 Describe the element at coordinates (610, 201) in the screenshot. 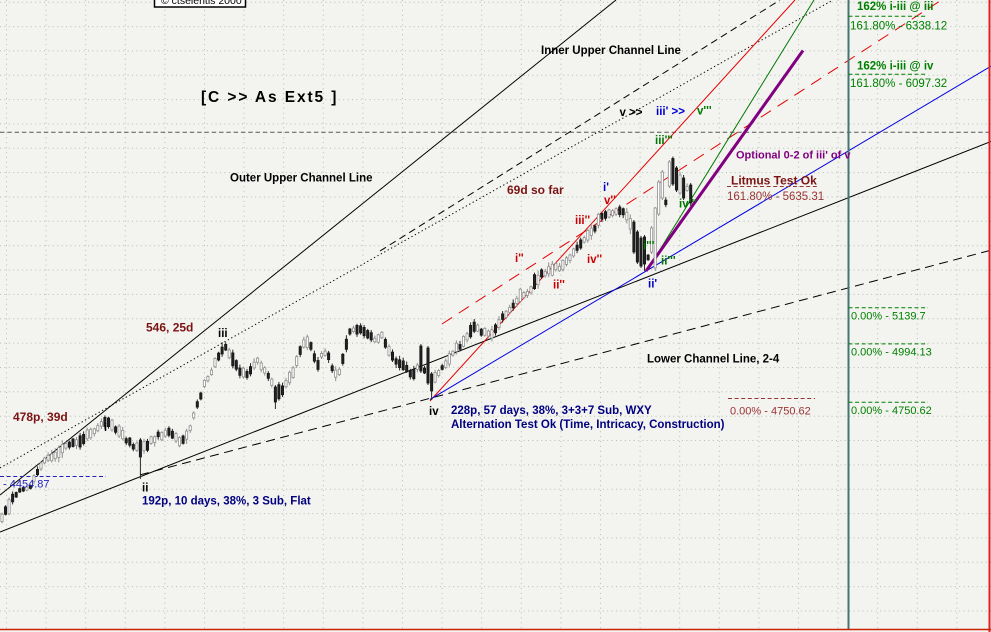

I see `svg-text: v''` at that location.